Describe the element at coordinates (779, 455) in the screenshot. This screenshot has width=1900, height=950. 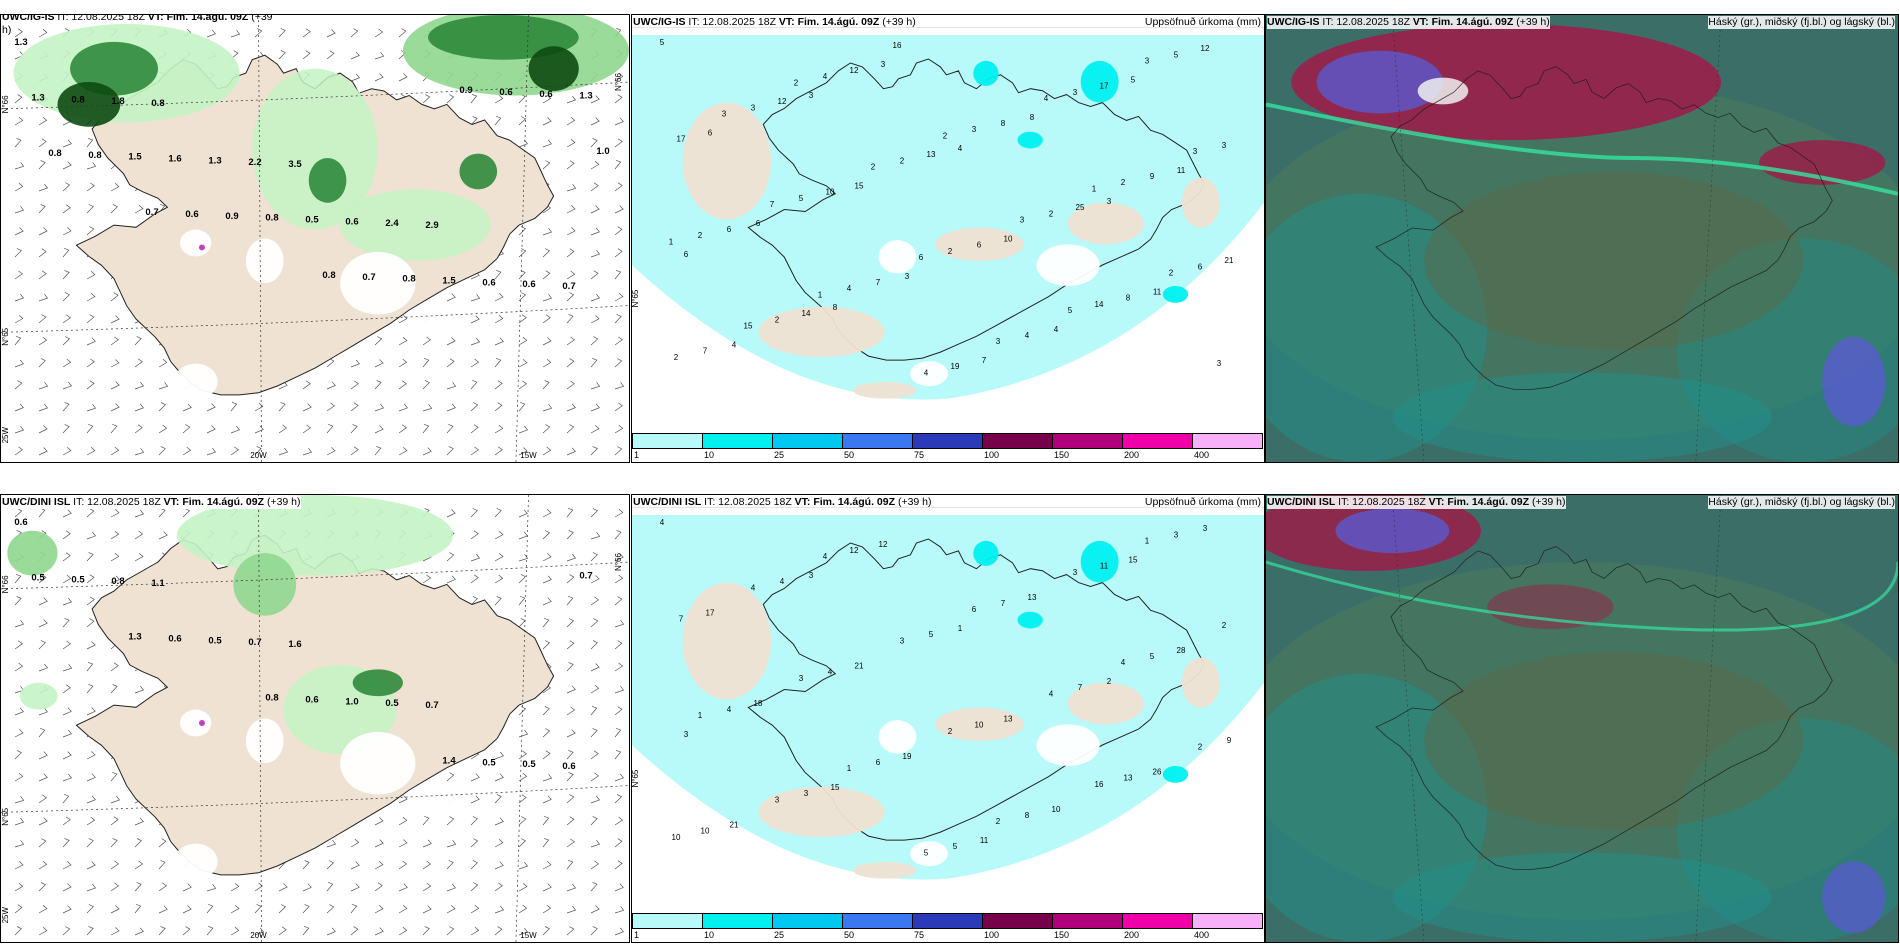
I see `legend-tick-label: 25` at that location.